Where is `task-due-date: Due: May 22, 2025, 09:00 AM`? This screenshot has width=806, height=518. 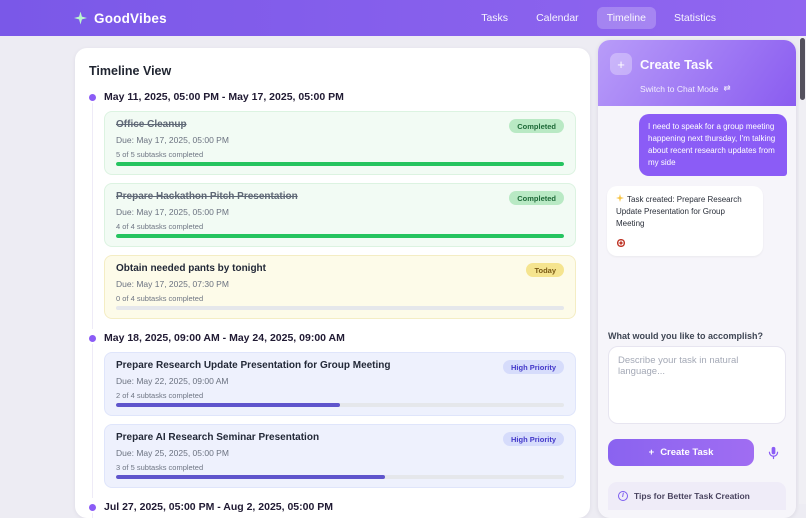
task-due-date: Due: May 22, 2025, 09:00 AM is located at coordinates (172, 381).